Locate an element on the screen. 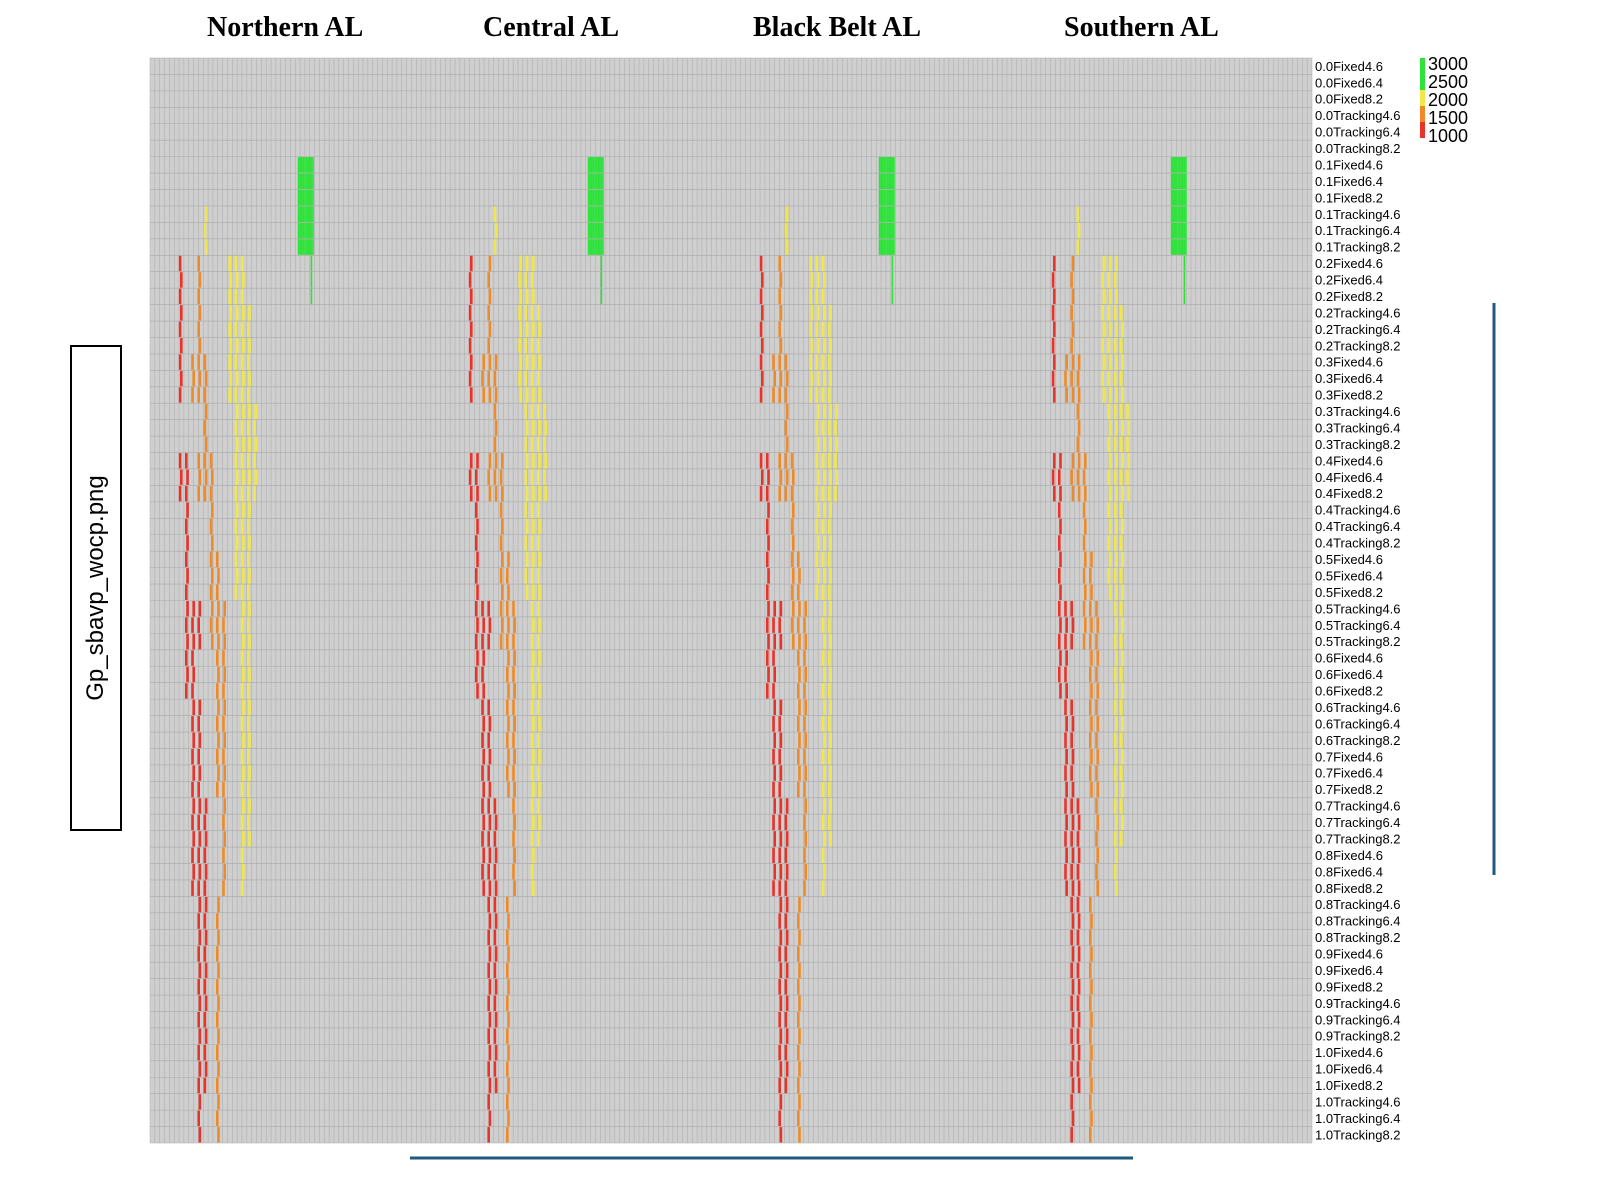 The height and width of the screenshot is (1200, 1600). row-label: 0.1Fixed8.2 is located at coordinates (1349, 197).